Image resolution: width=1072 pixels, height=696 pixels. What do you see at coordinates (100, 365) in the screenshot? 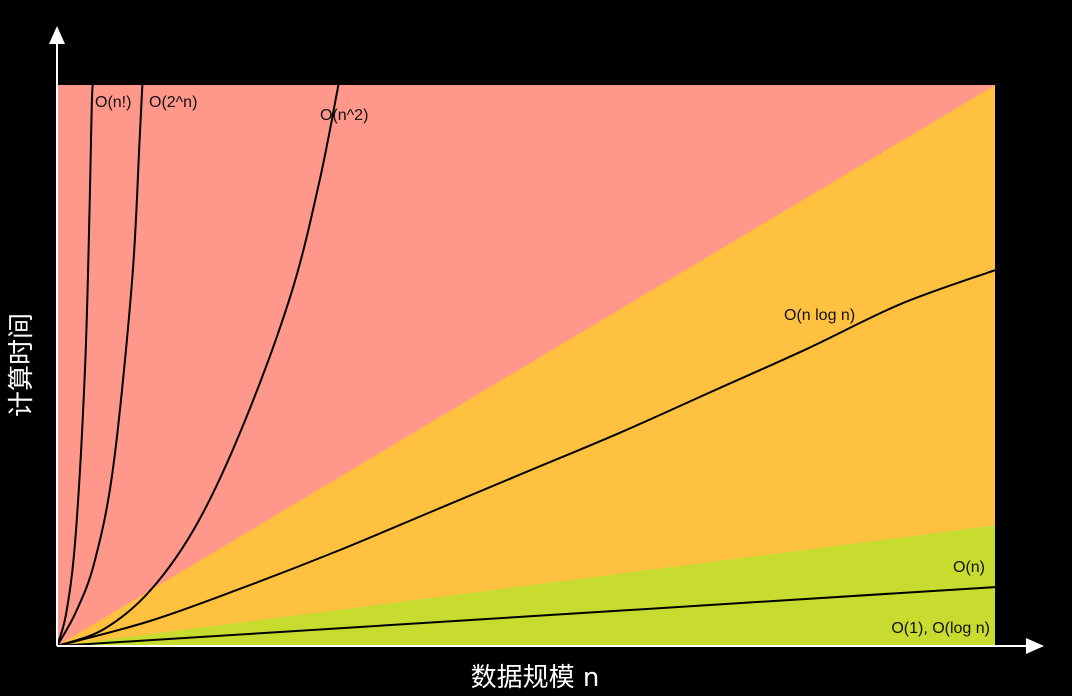
I see `series-line-o-2-n` at bounding box center [100, 365].